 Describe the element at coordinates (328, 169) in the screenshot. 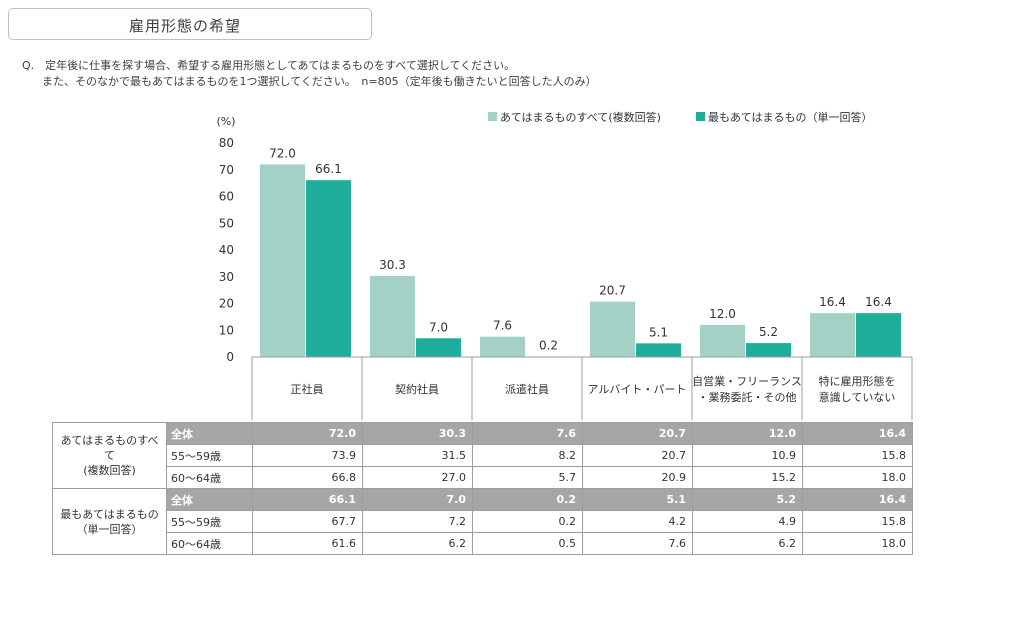

I see `data-label: 66.1` at that location.